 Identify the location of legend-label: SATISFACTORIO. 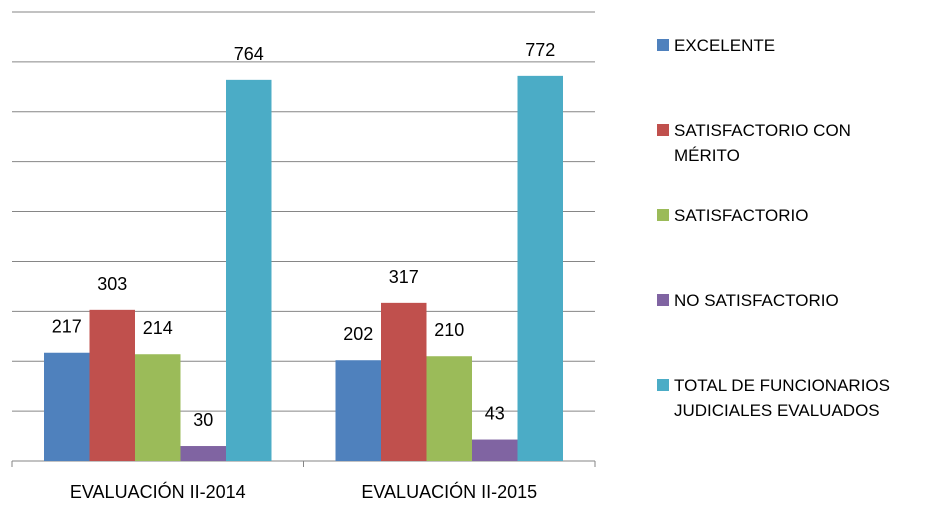
(741, 215).